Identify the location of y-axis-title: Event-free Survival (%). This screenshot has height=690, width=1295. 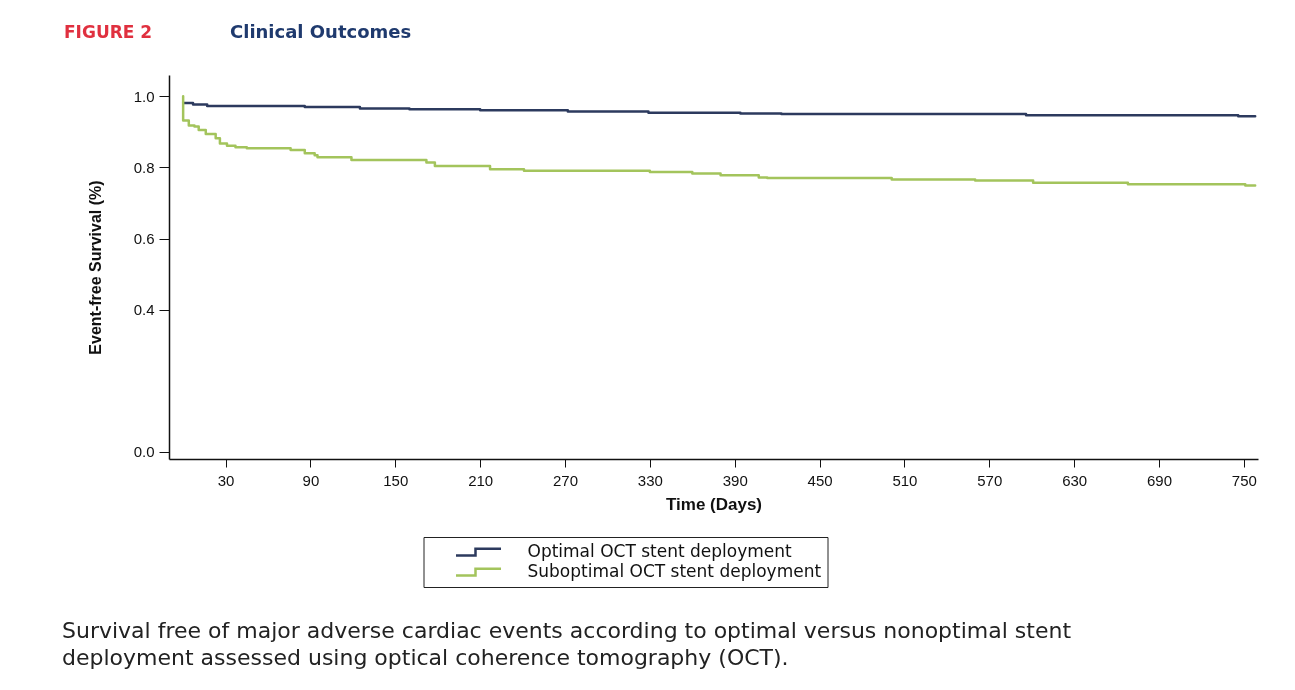
(95, 267).